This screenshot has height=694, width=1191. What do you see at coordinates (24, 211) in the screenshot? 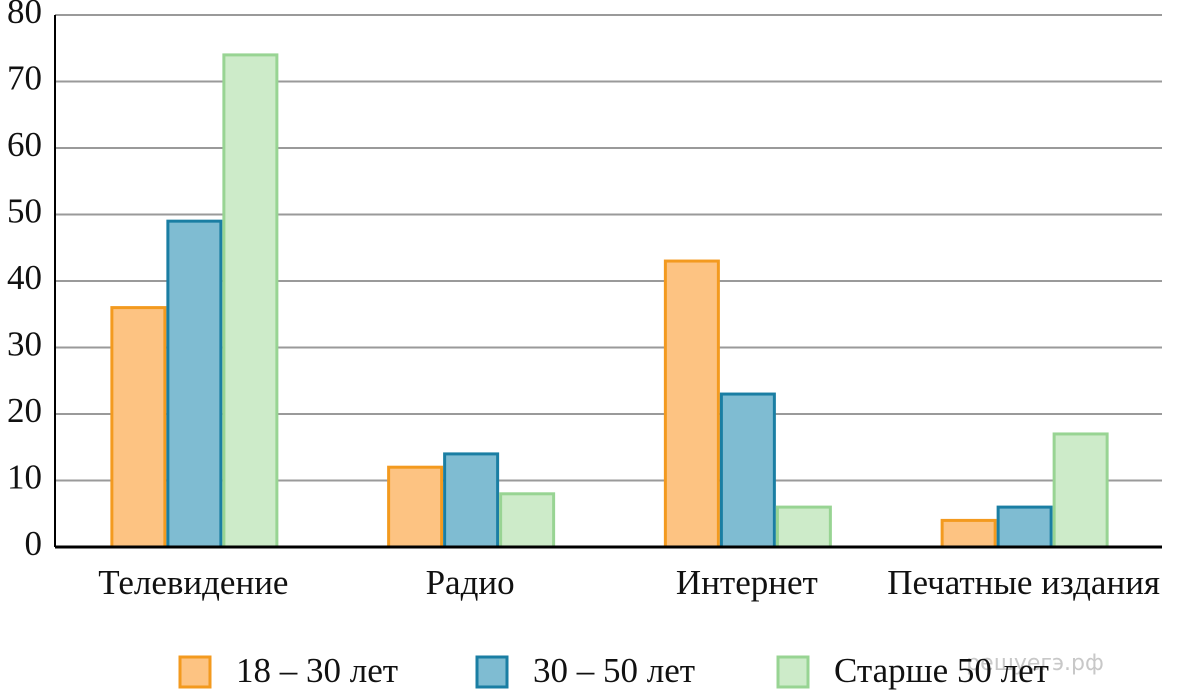
I see `y-tick-label: 50` at bounding box center [24, 211].